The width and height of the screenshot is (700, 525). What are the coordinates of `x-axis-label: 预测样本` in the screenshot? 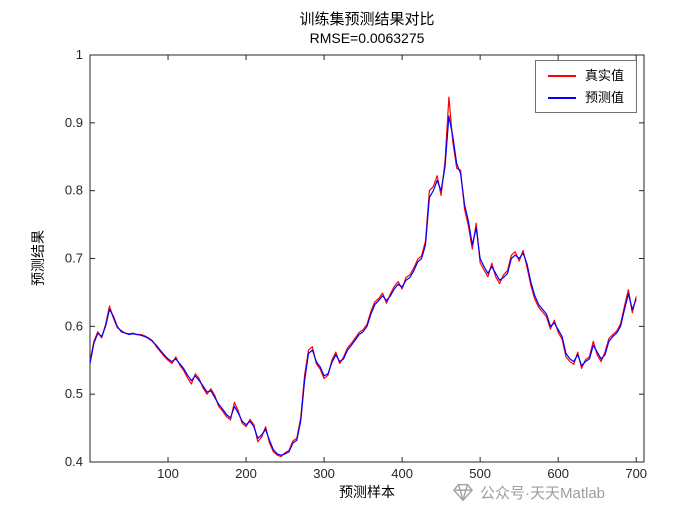 It's located at (367, 492).